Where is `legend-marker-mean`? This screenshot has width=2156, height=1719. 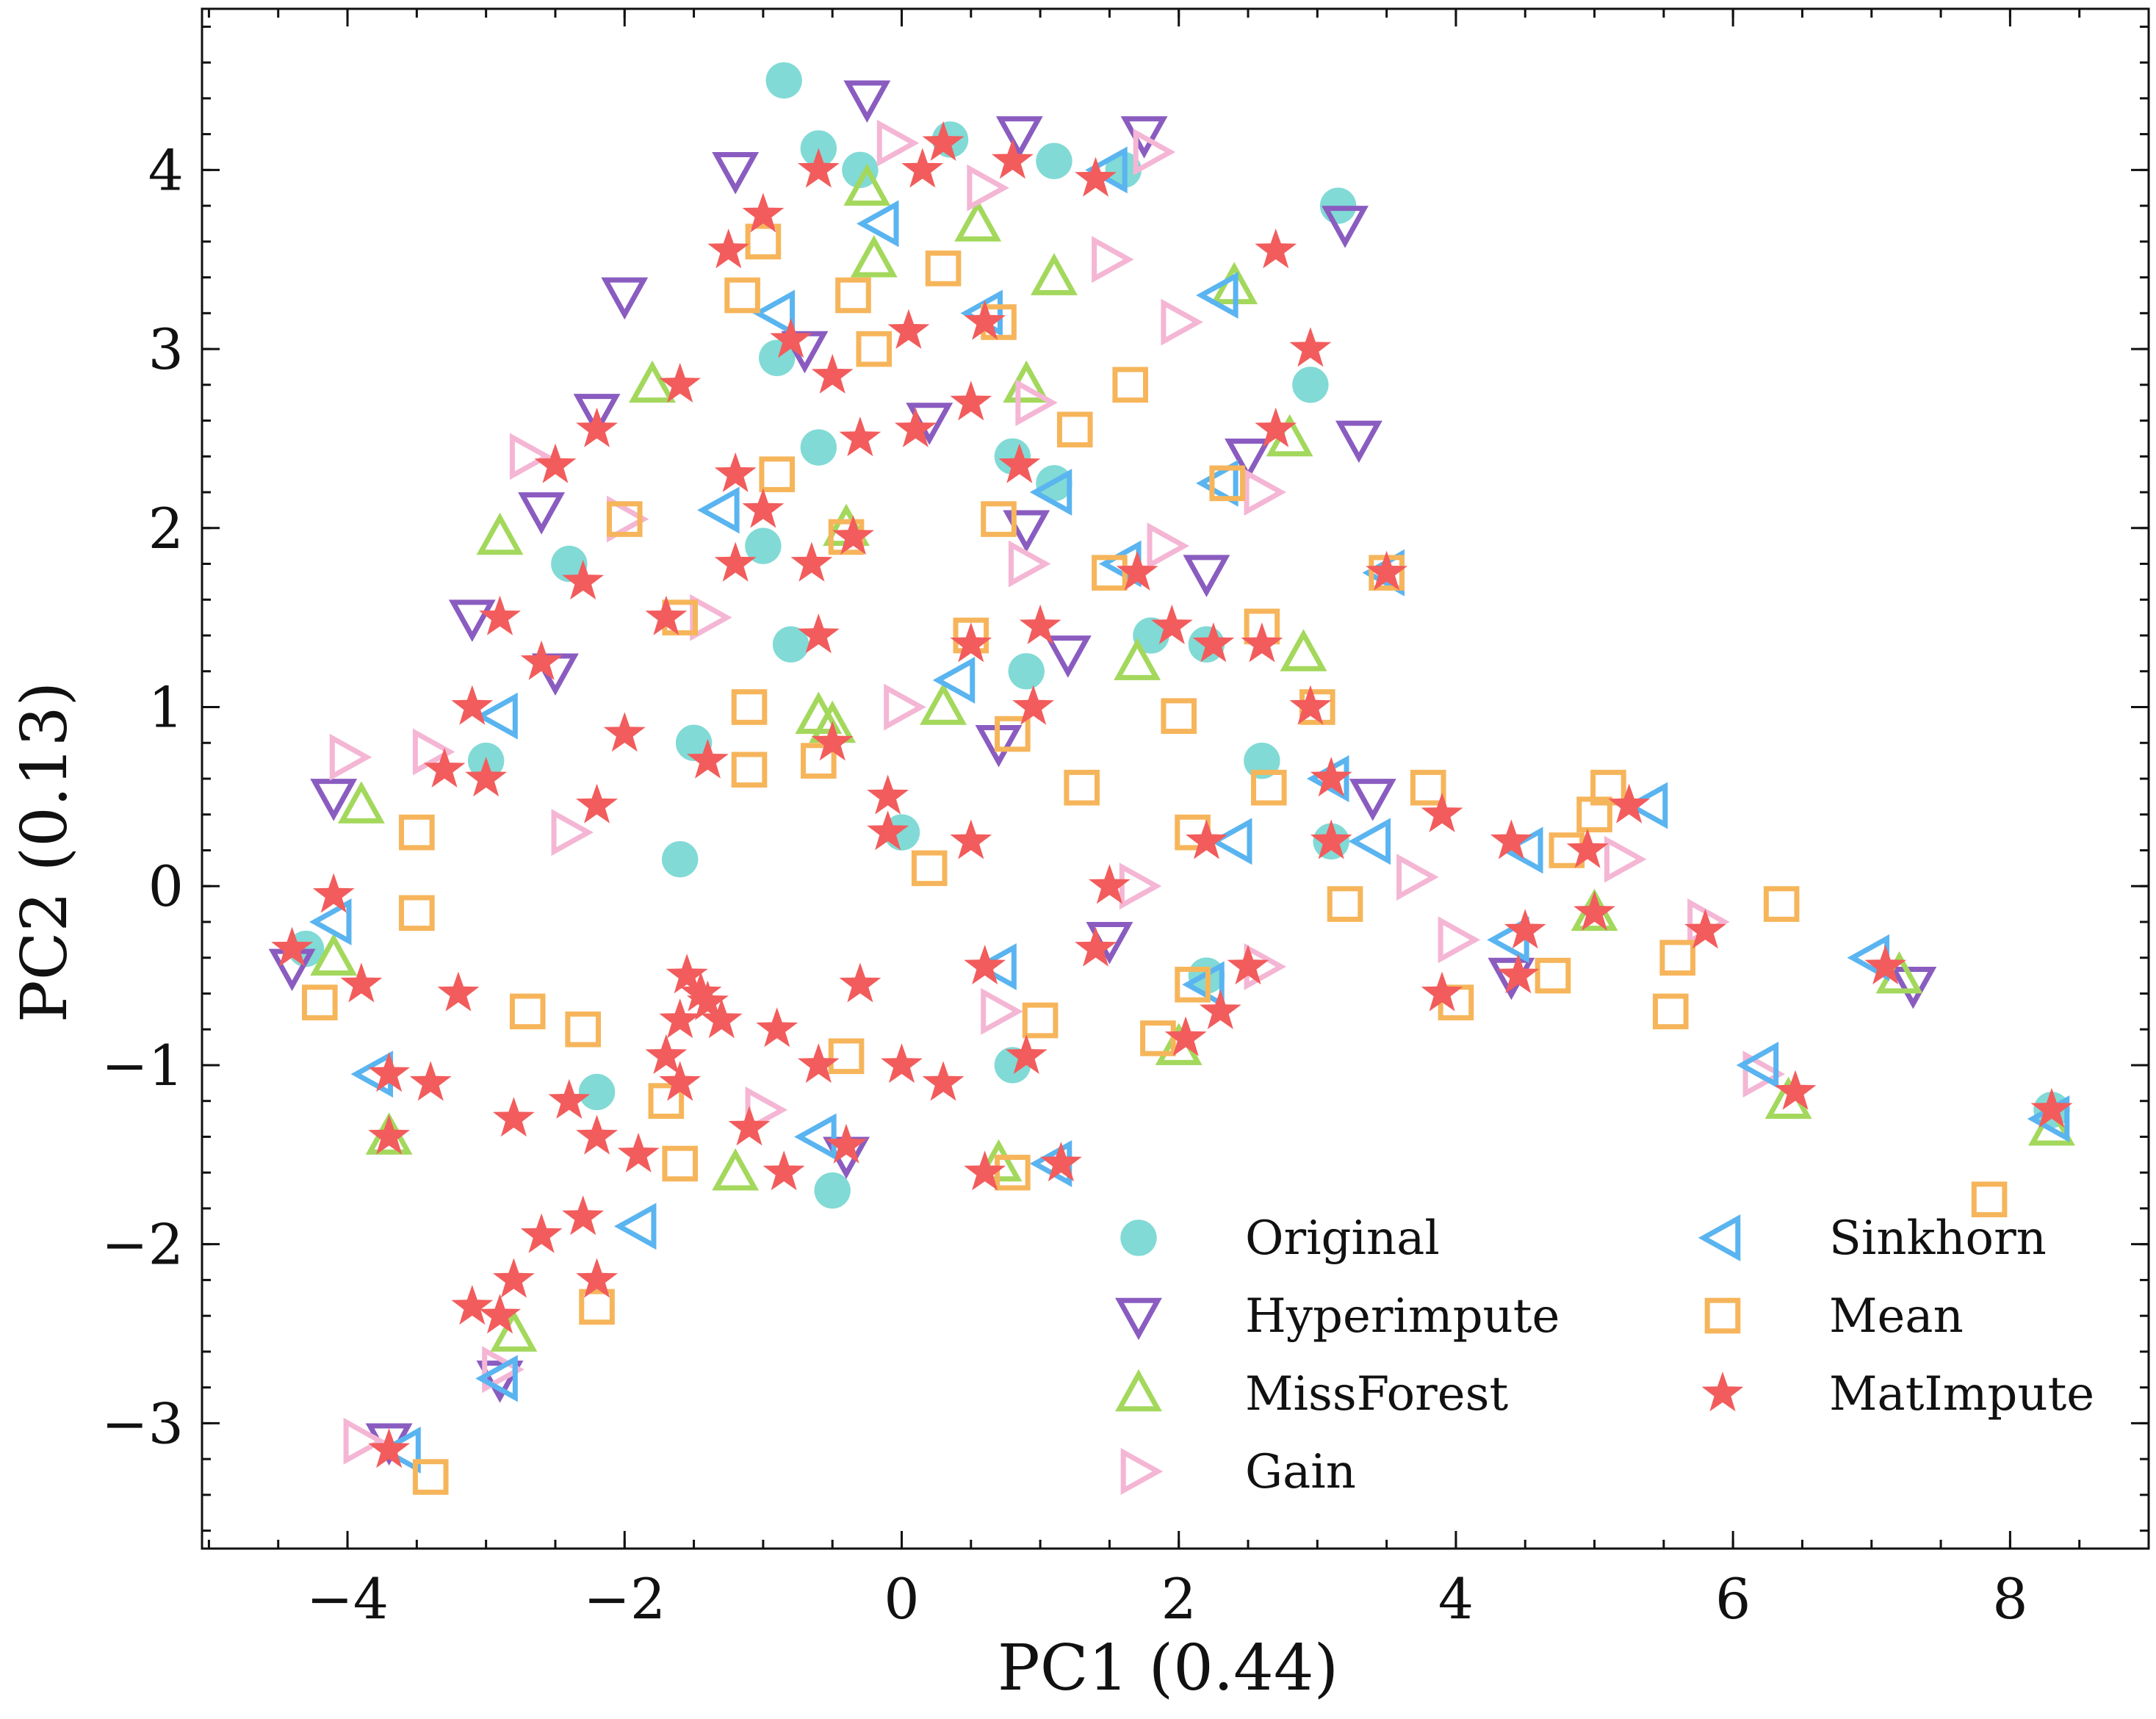
legend-marker-mean is located at coordinates (1722, 1316).